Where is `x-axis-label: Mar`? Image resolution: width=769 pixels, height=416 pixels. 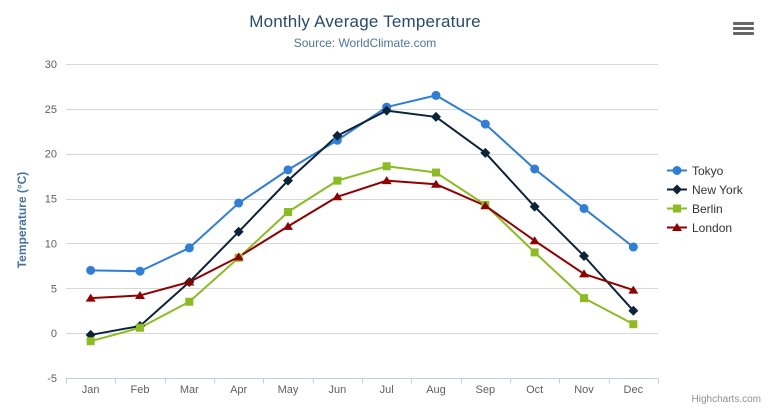 x-axis-label: Mar is located at coordinates (189, 390).